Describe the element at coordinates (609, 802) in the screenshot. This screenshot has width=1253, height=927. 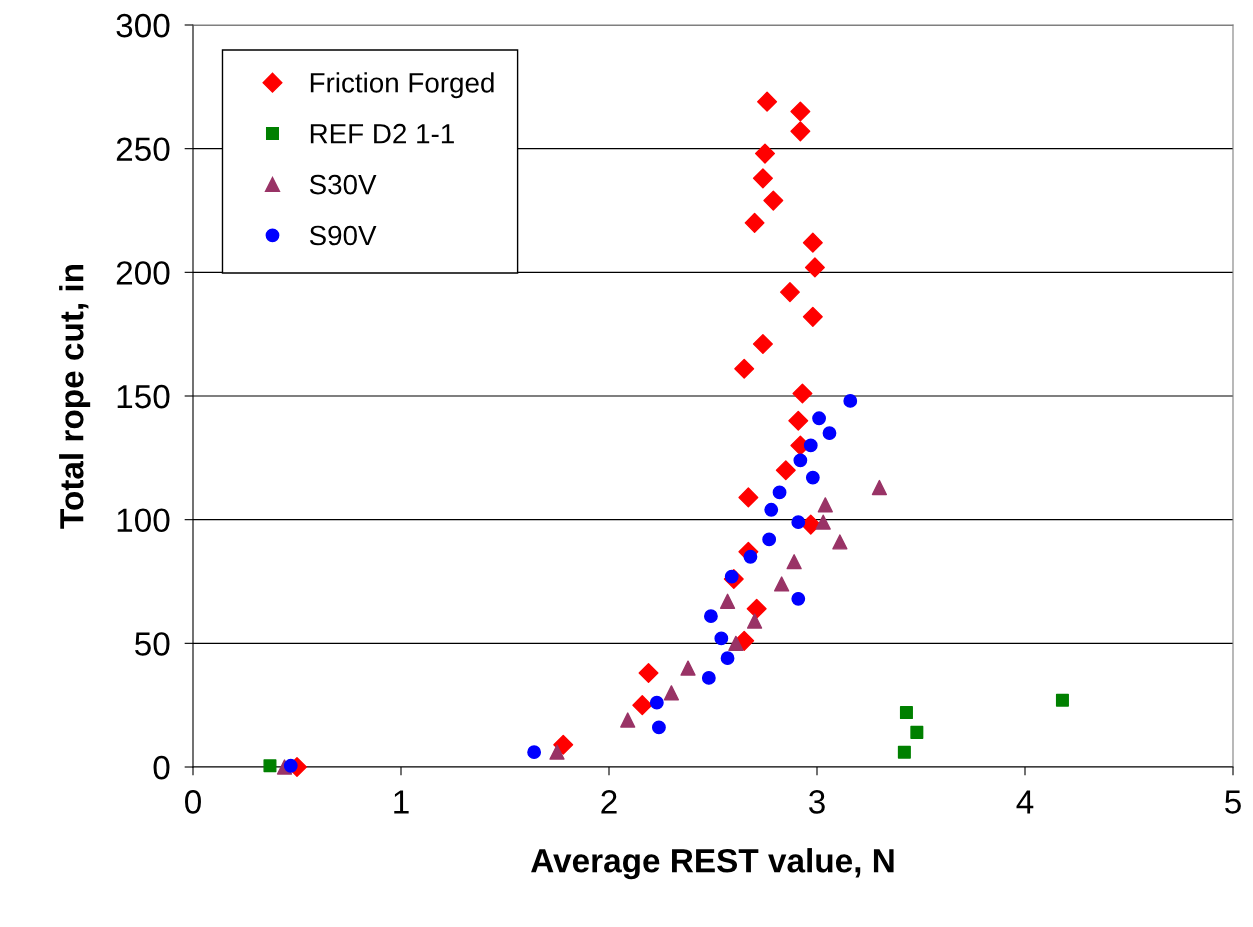
I see `x-tick-label: 2` at that location.